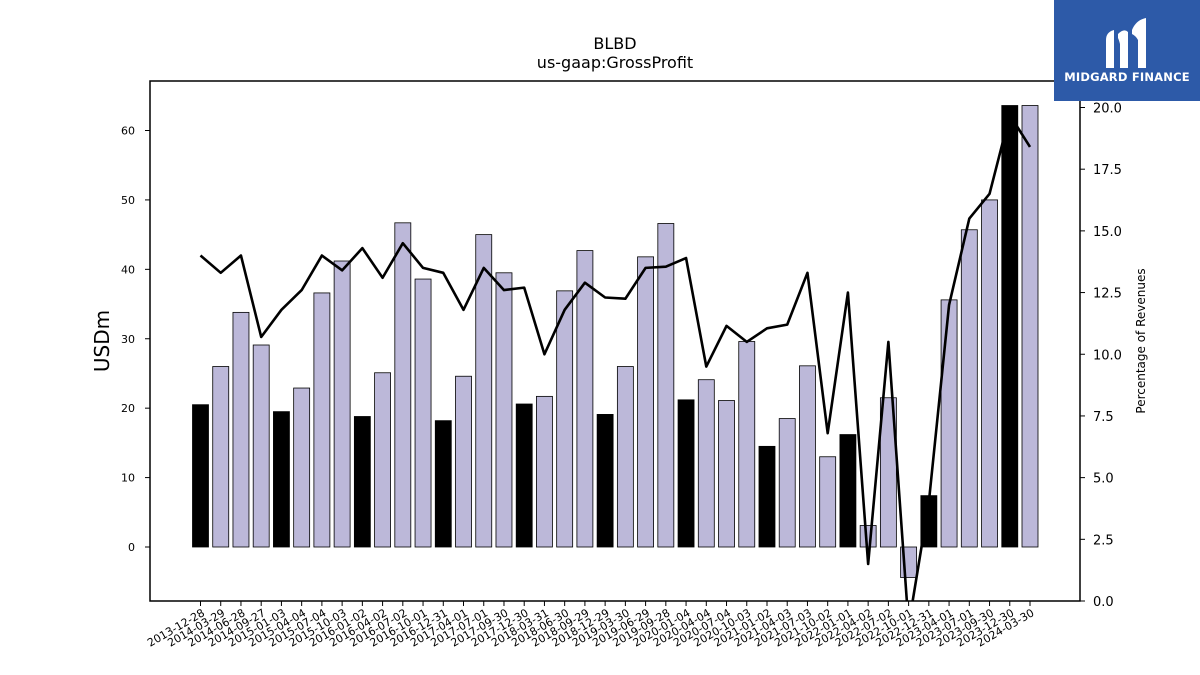  Describe the element at coordinates (1126, 43) in the screenshot. I see `midgard-logo-icon` at that location.